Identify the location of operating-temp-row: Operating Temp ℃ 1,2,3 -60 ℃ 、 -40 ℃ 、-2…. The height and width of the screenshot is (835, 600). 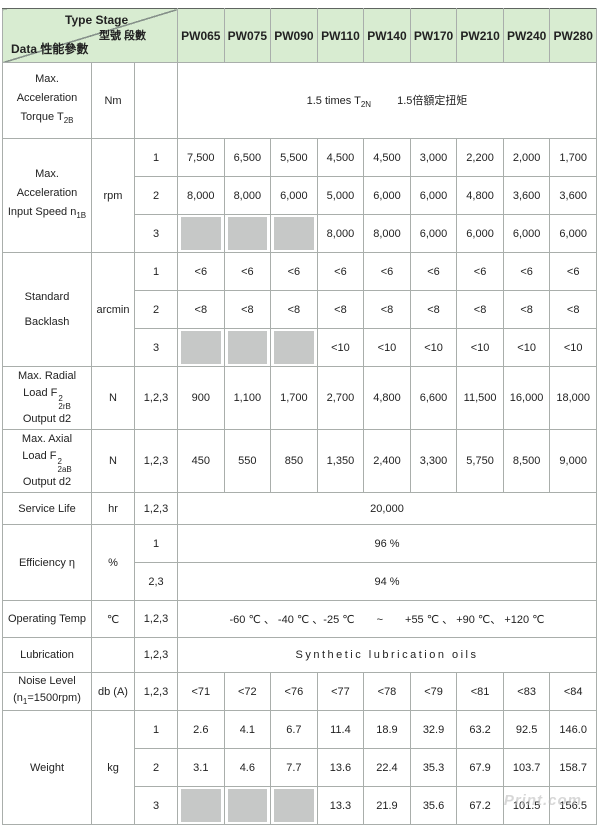
(299, 619).